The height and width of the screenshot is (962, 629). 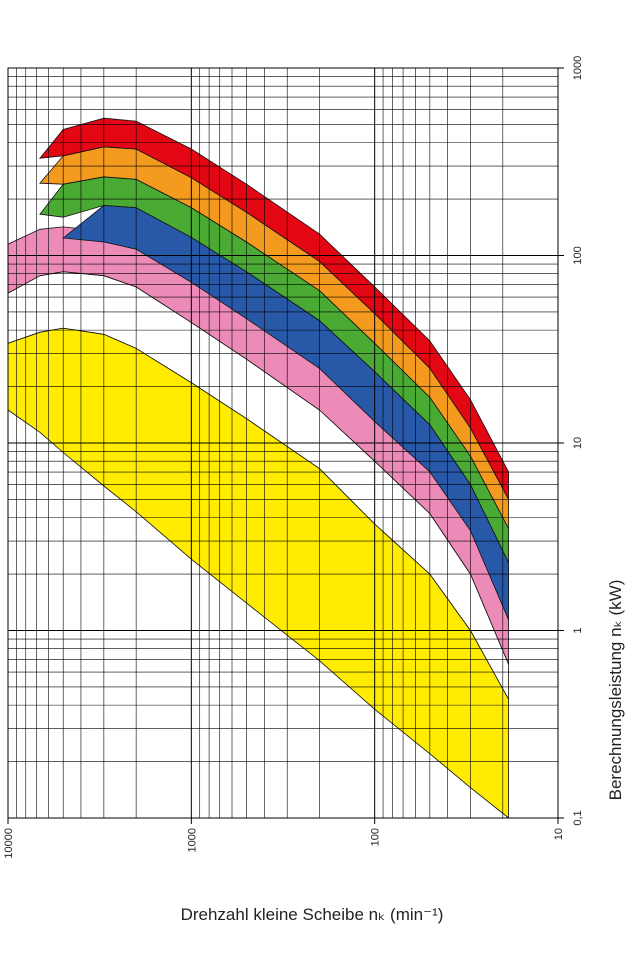 I want to click on y-tick-label: 1, so click(x=578, y=630).